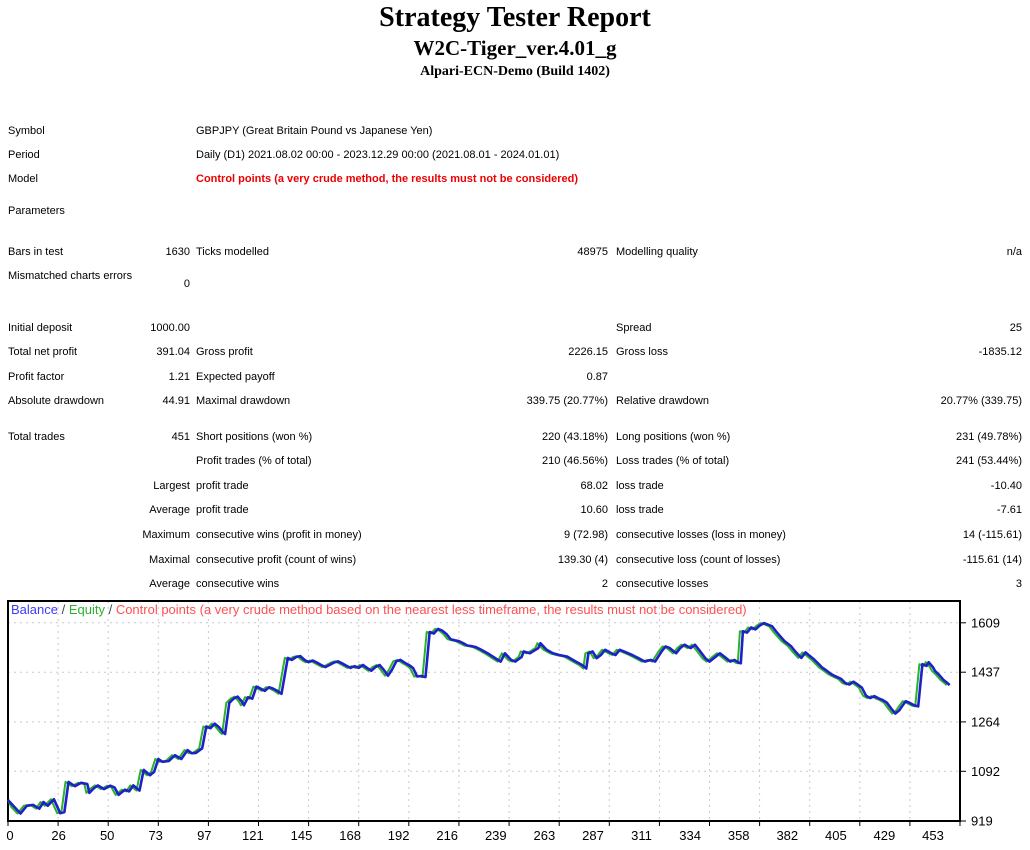 The width and height of the screenshot is (1030, 850). Describe the element at coordinates (988, 461) in the screenshot. I see `stat-value: 241 (53.44%)` at that location.